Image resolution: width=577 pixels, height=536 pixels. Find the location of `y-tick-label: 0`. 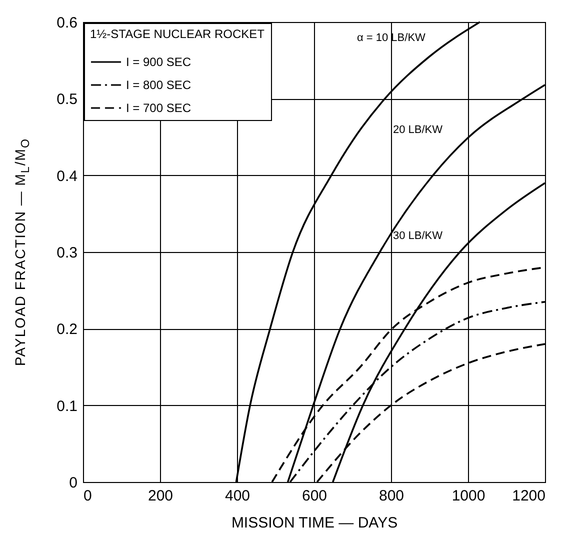

y-tick-label: 0 is located at coordinates (73, 483).